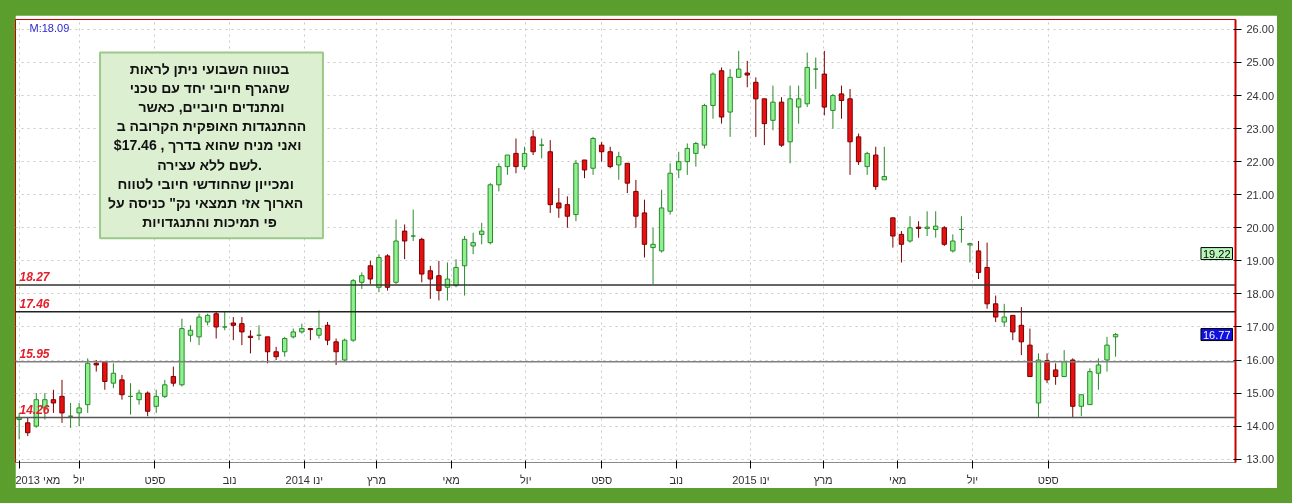 The image size is (1292, 503). What do you see at coordinates (1260, 62) in the screenshot?
I see `y-tick-label: 25.00` at bounding box center [1260, 62].